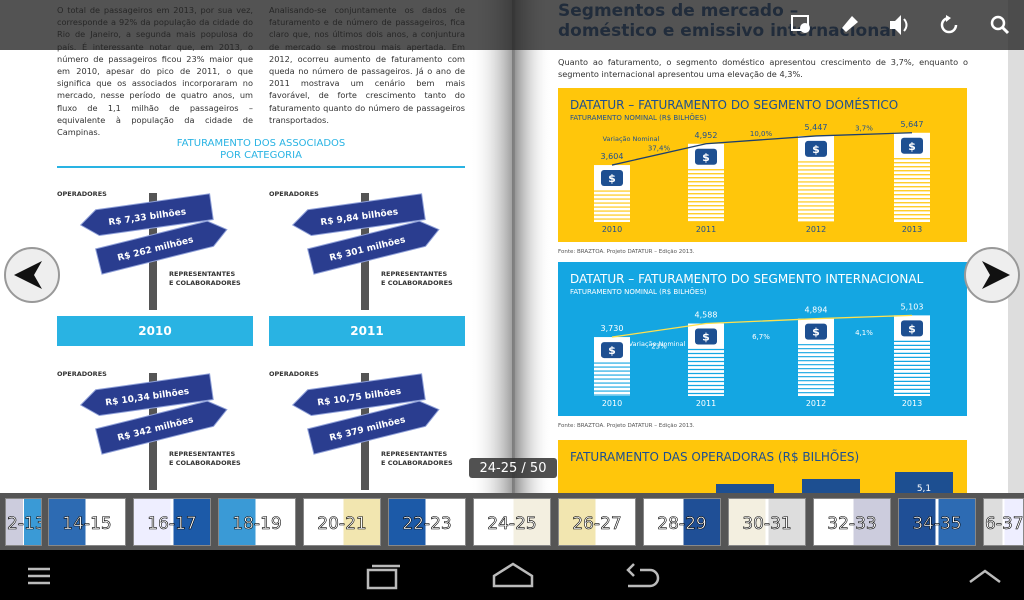 This screenshot has width=1024, height=600. What do you see at coordinates (261, 155) in the screenshot?
I see `infographic-title: POR CATEGORIA` at bounding box center [261, 155].